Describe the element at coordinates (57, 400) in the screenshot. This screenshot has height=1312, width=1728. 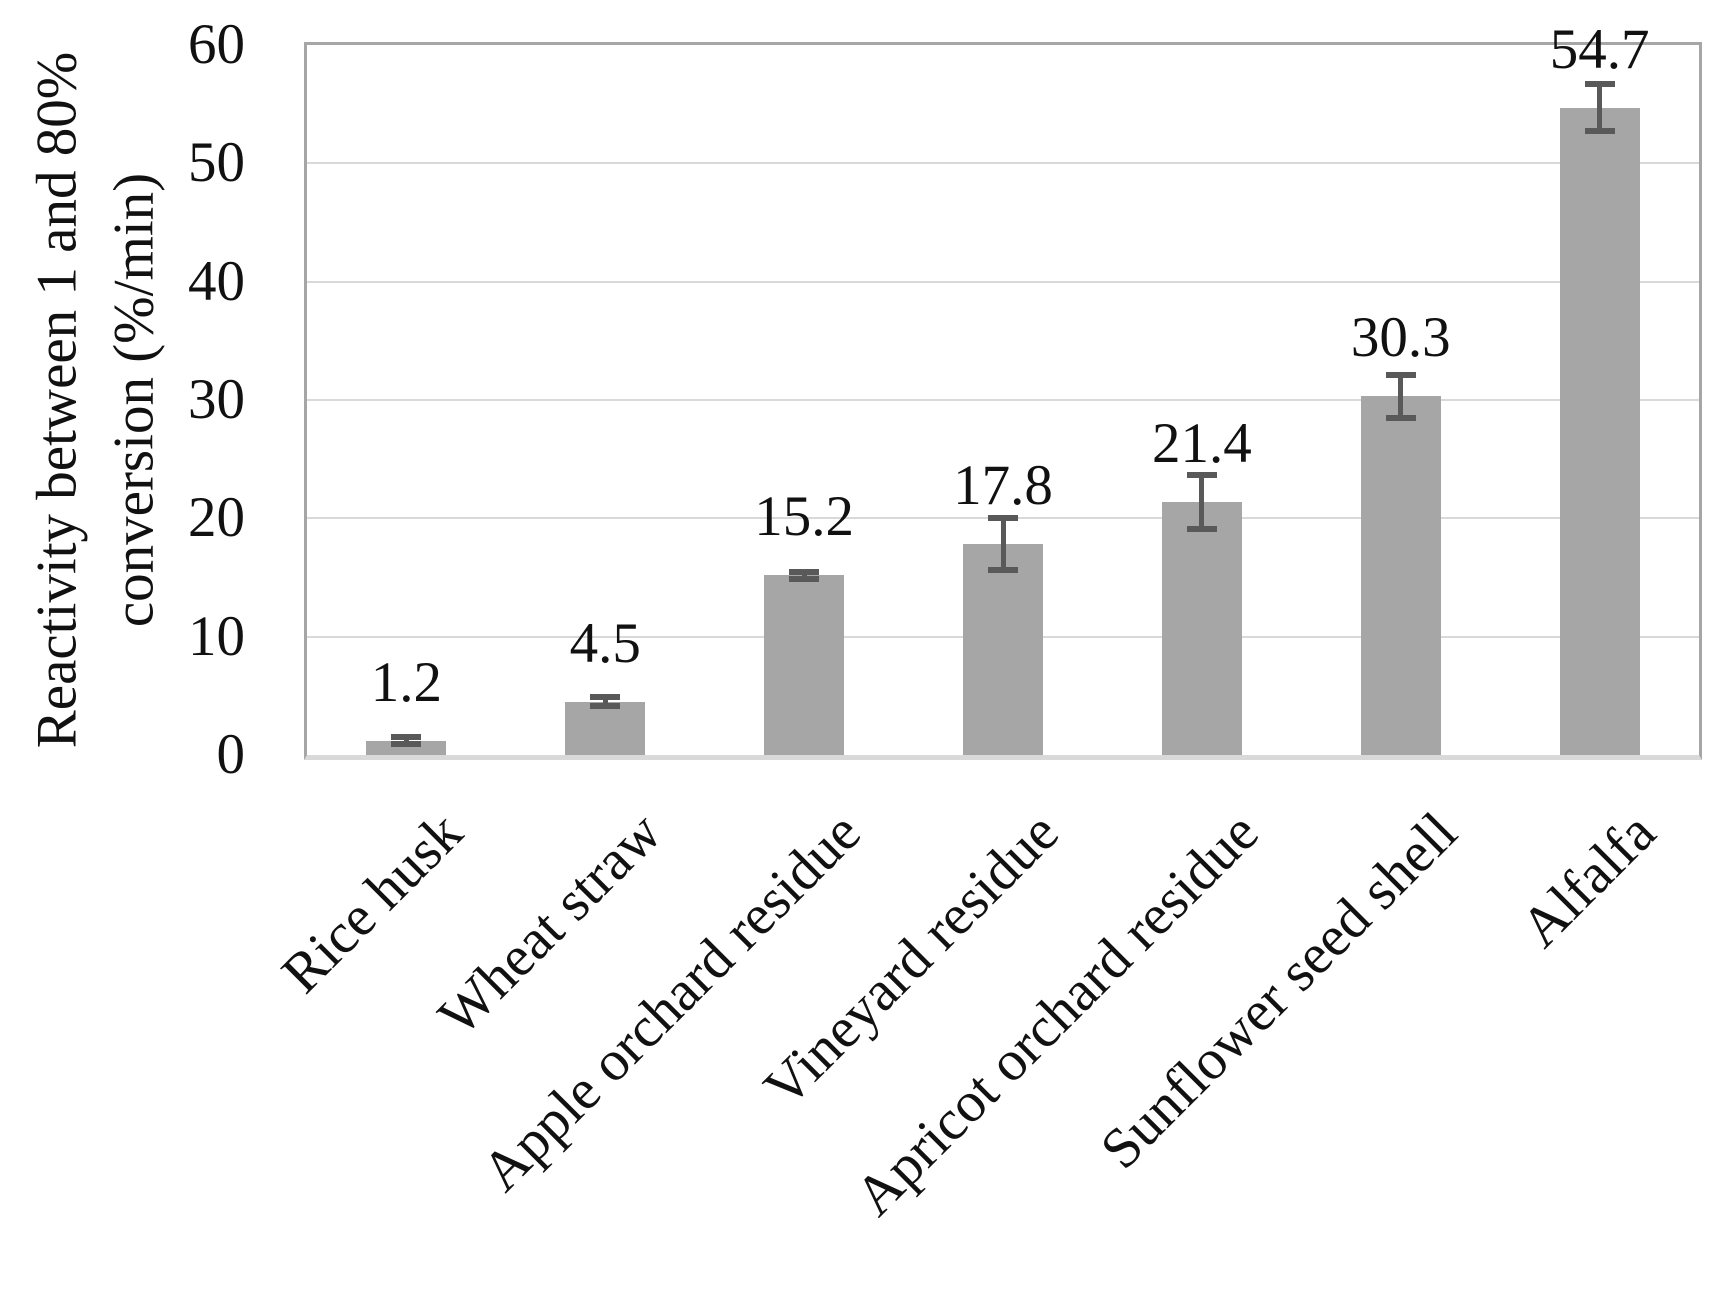
I see `y-axis-title-line-1: Reactivity between 1 and 80%` at that location.